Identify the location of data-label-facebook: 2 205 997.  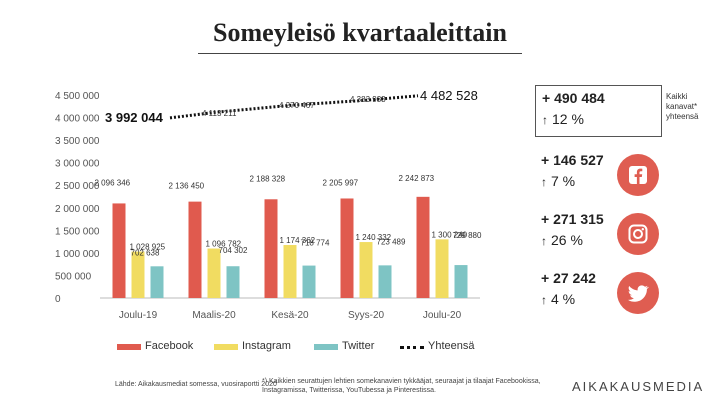
(341, 182).